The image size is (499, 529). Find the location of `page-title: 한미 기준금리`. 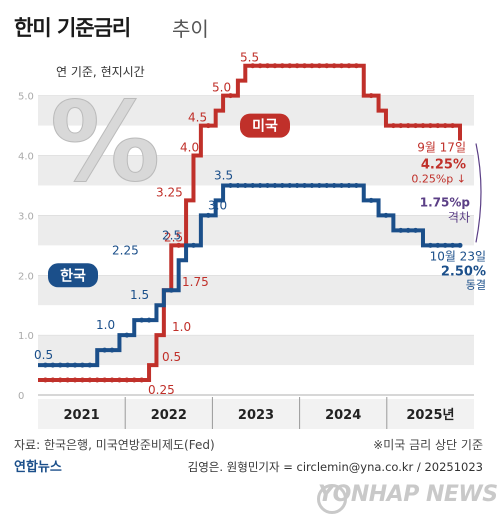

page-title: 한미 기준금리 is located at coordinates (72, 28).